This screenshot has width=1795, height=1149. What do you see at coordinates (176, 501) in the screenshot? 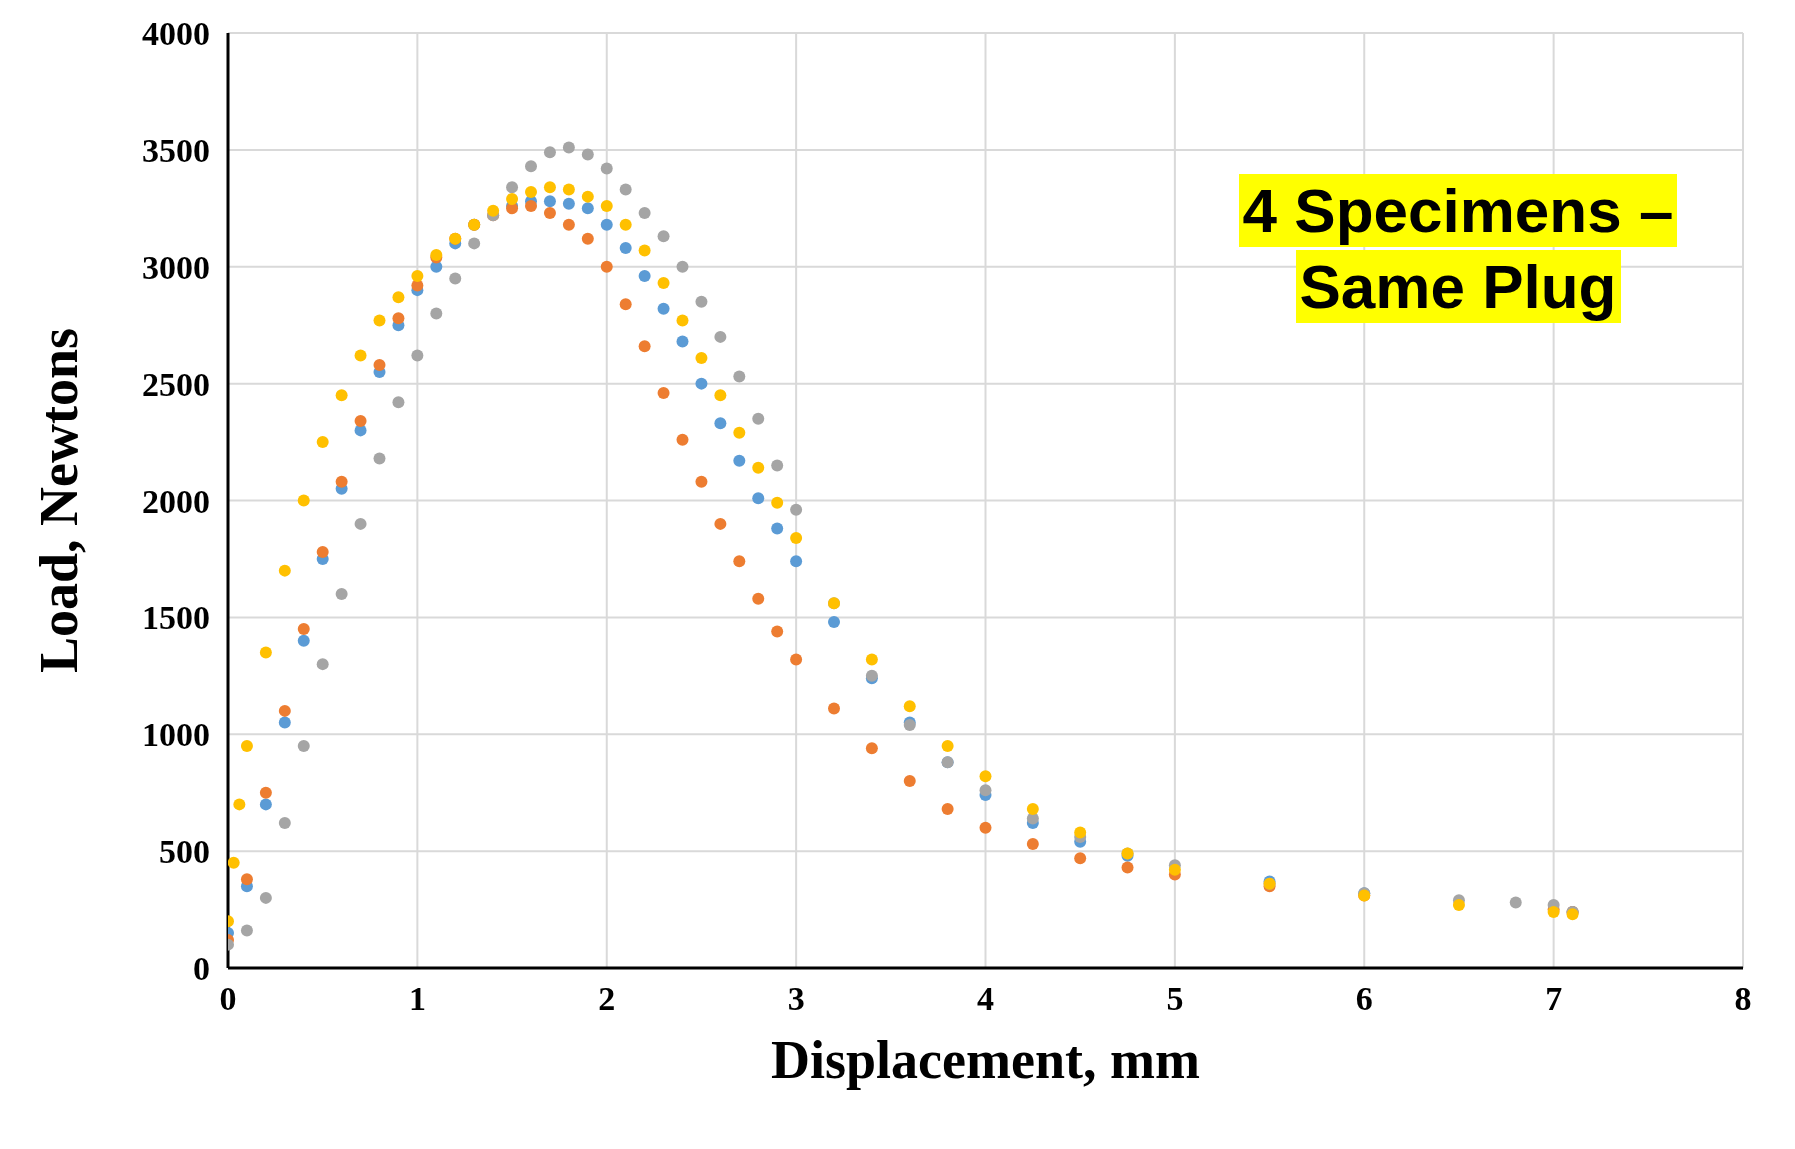
I see `y-tick-label: 2000` at bounding box center [176, 501].